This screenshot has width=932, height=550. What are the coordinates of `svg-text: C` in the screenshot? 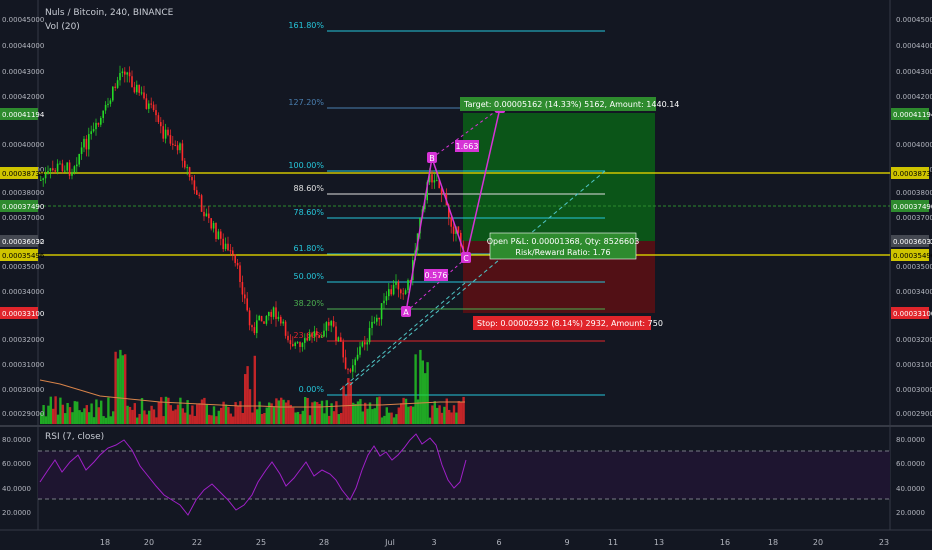 It's located at (466, 258).